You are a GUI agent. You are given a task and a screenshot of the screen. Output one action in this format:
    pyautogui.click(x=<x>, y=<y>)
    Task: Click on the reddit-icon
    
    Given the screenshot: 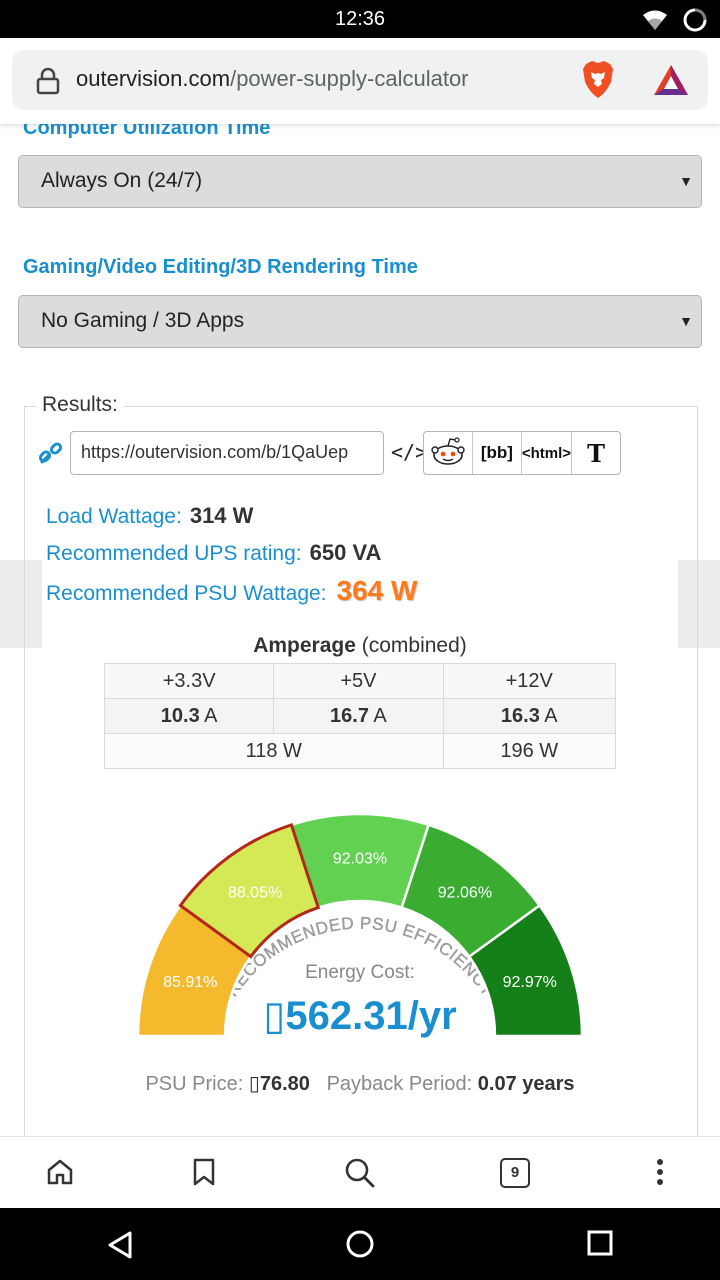 What is the action you would take?
    pyautogui.click(x=448, y=453)
    